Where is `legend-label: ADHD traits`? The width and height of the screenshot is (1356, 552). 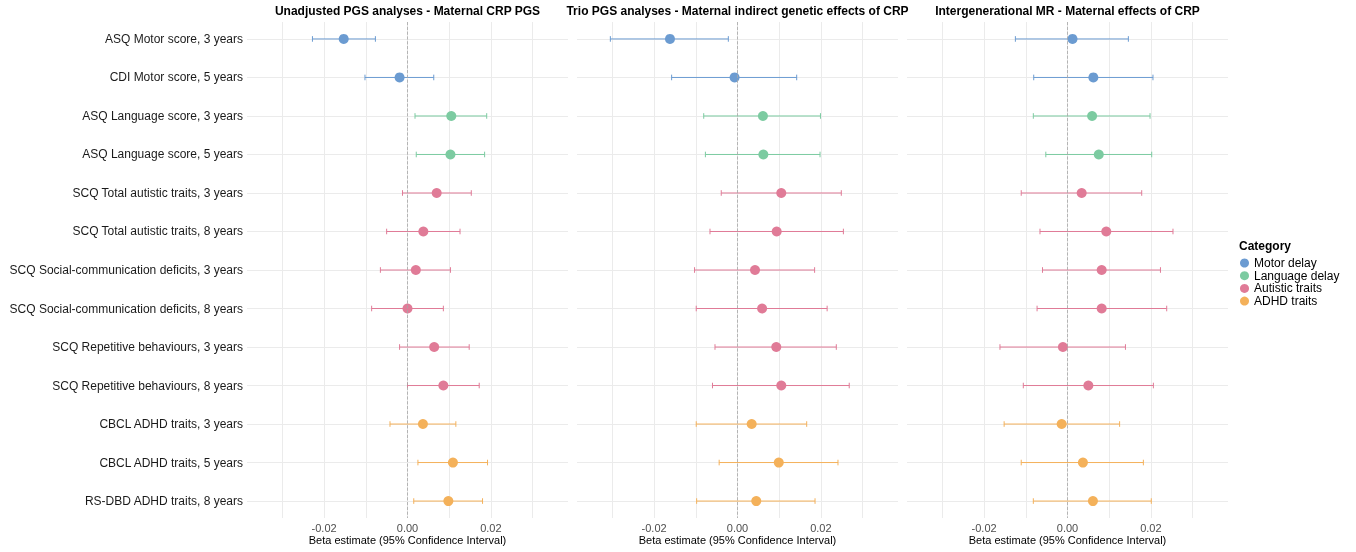 legend-label: ADHD traits is located at coordinates (1286, 301).